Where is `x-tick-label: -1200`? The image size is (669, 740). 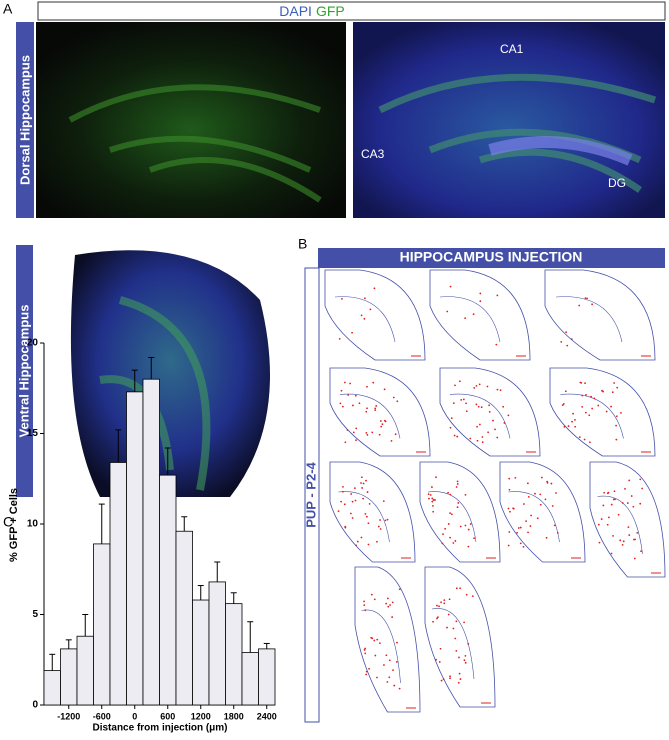
x-tick-label: -1200 is located at coordinates (68, 716).